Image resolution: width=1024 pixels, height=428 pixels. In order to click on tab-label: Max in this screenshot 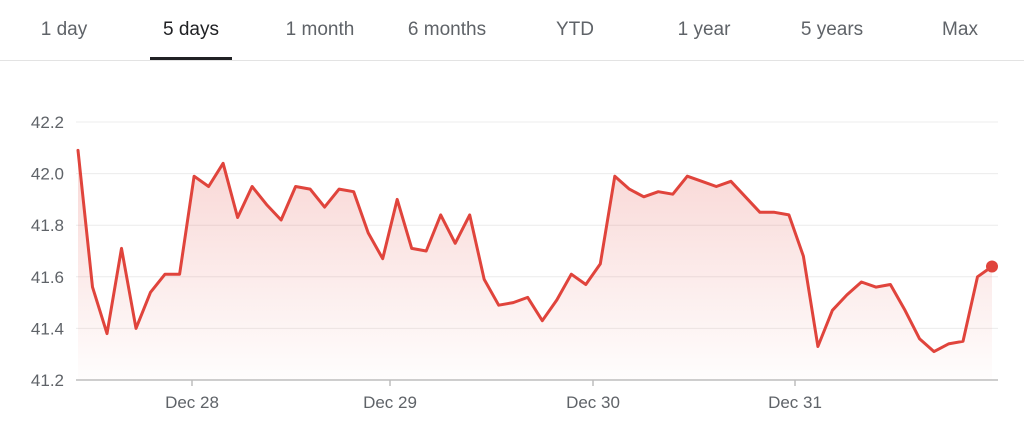, I will do `click(960, 29)`.